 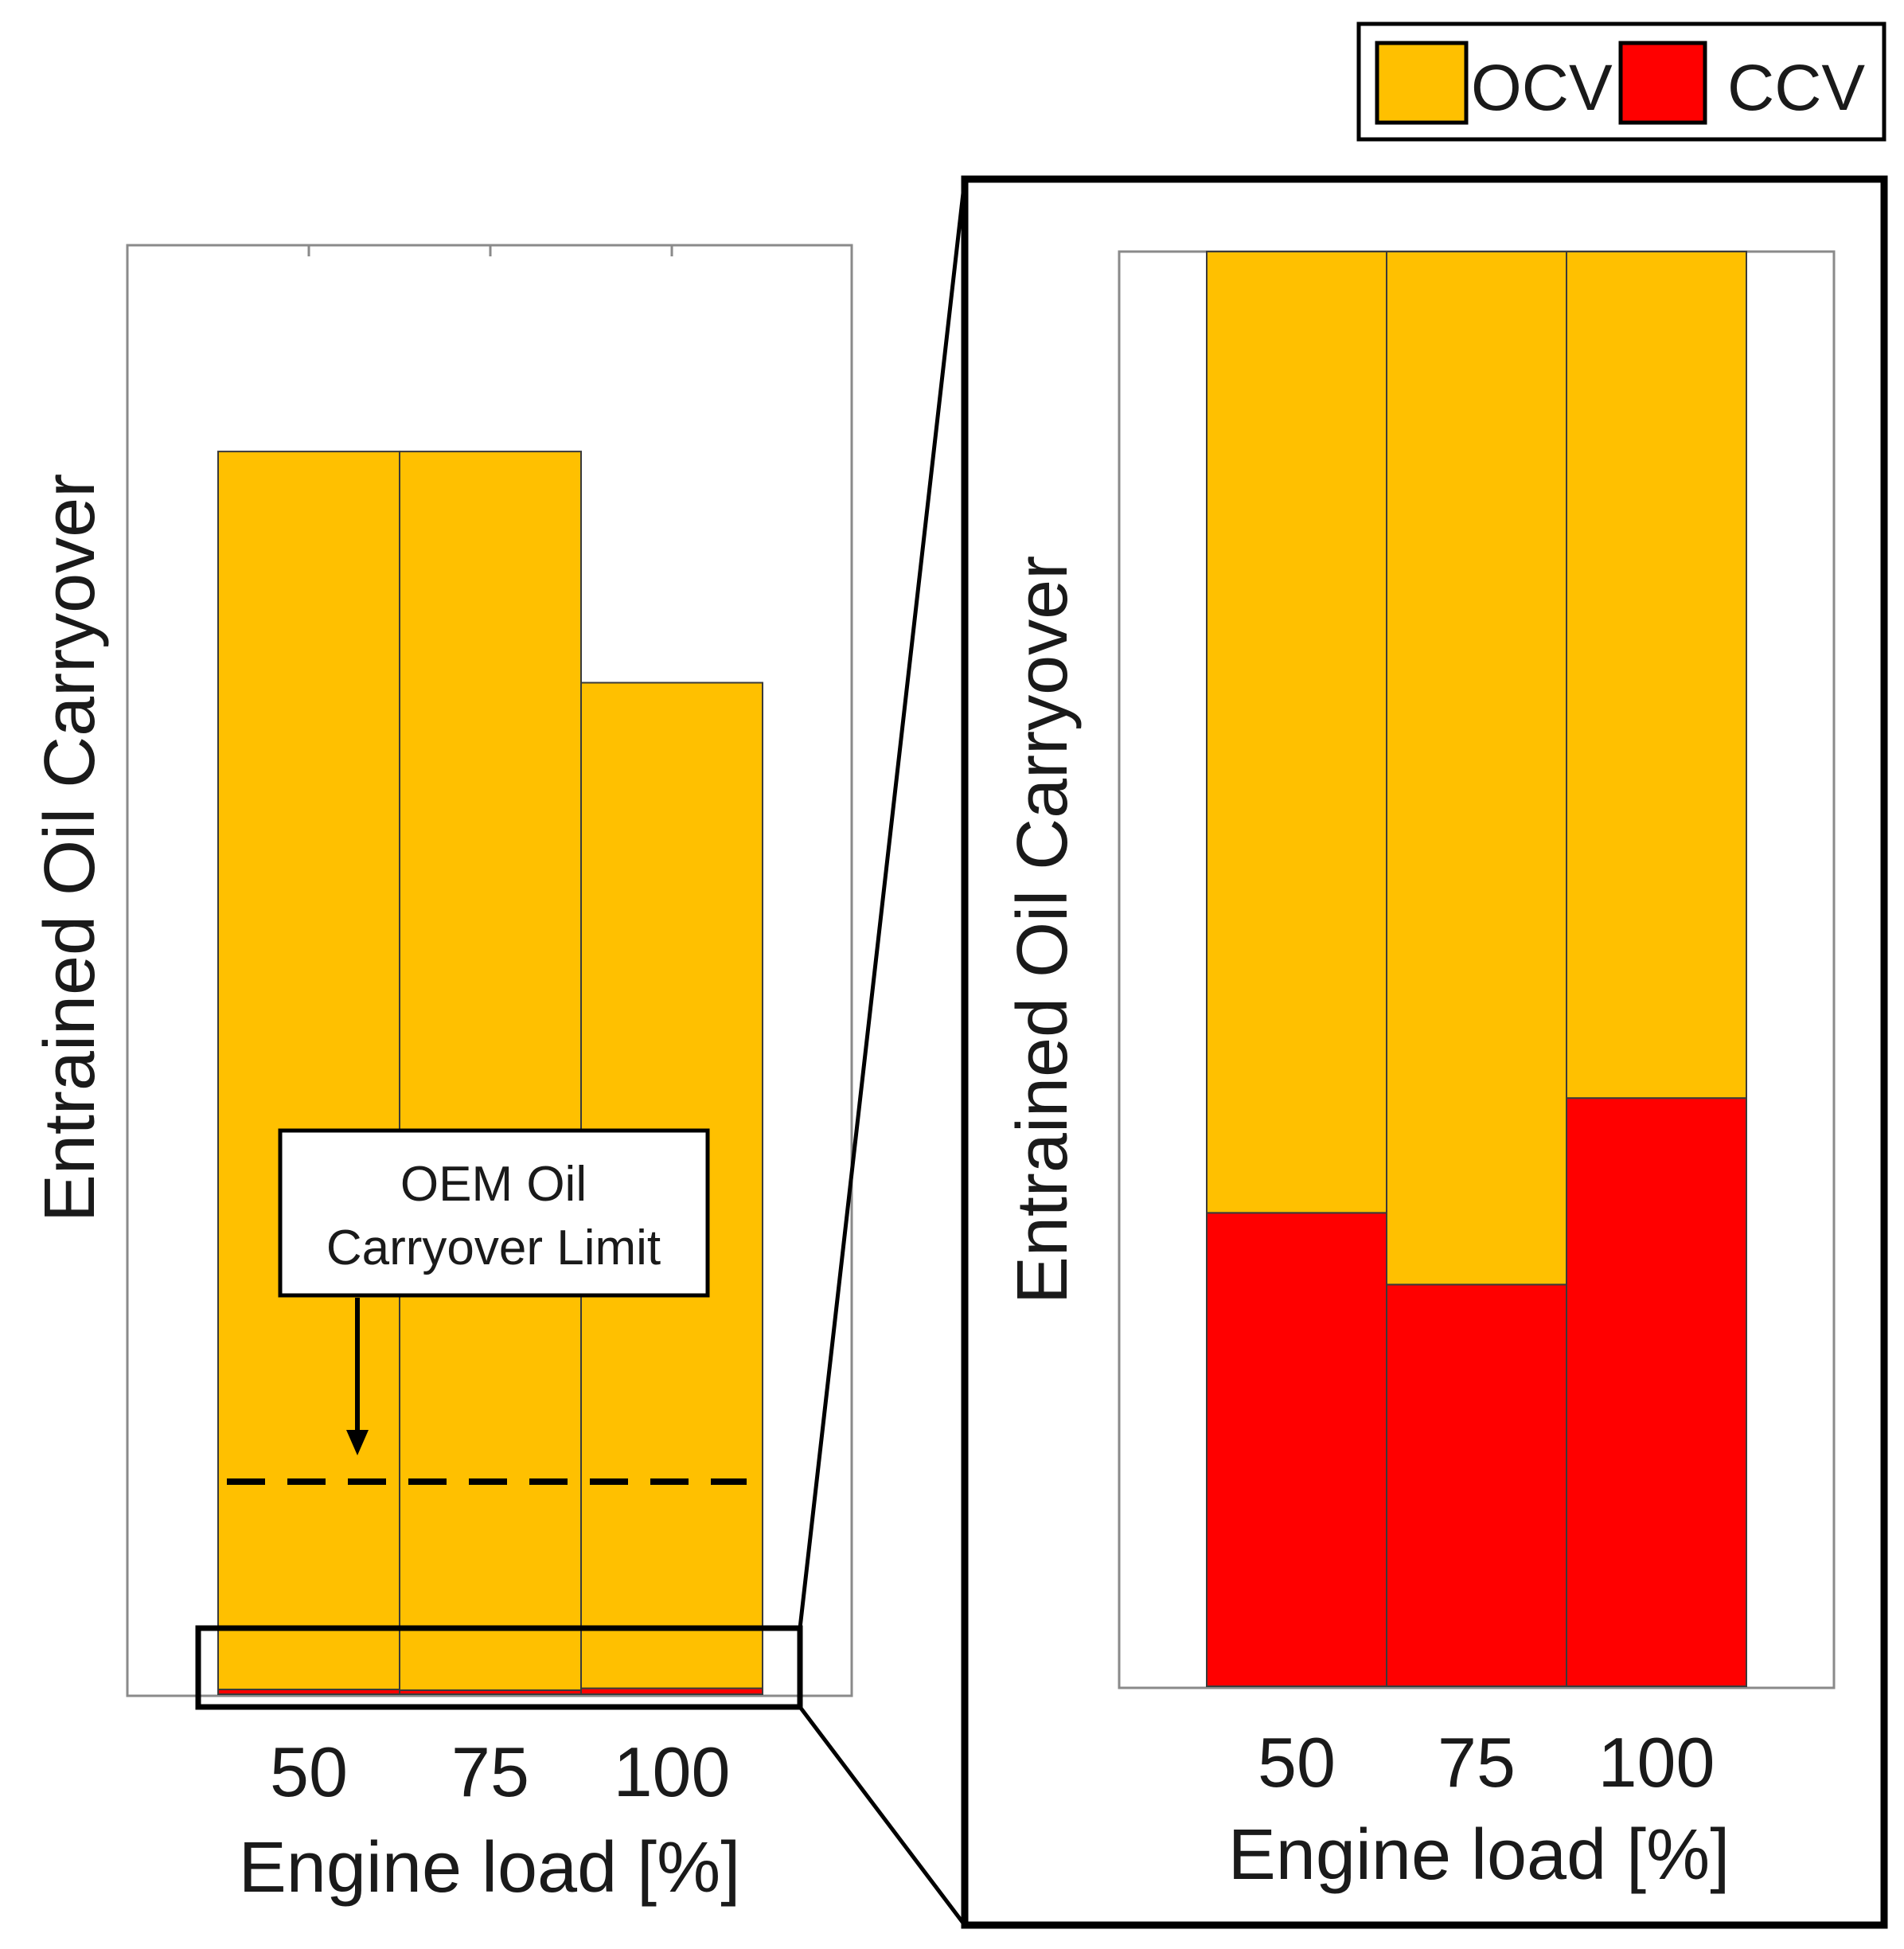 What do you see at coordinates (1422, 83) in the screenshot?
I see `legend-swatch-ocv` at bounding box center [1422, 83].